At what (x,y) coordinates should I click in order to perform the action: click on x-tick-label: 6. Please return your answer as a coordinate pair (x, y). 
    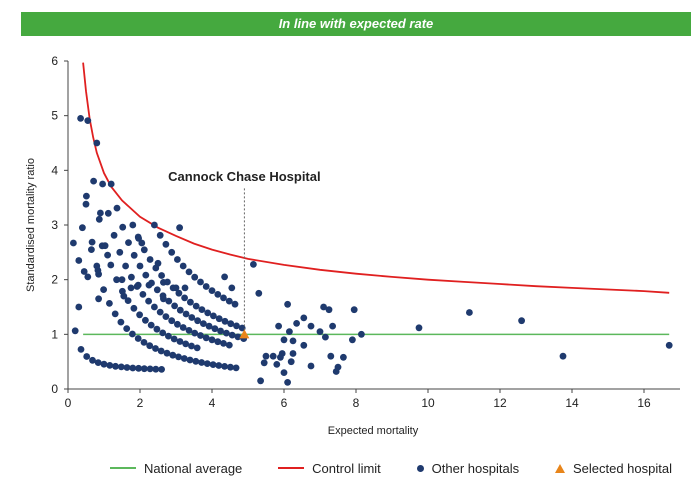
    Looking at the image, I should click on (284, 403).